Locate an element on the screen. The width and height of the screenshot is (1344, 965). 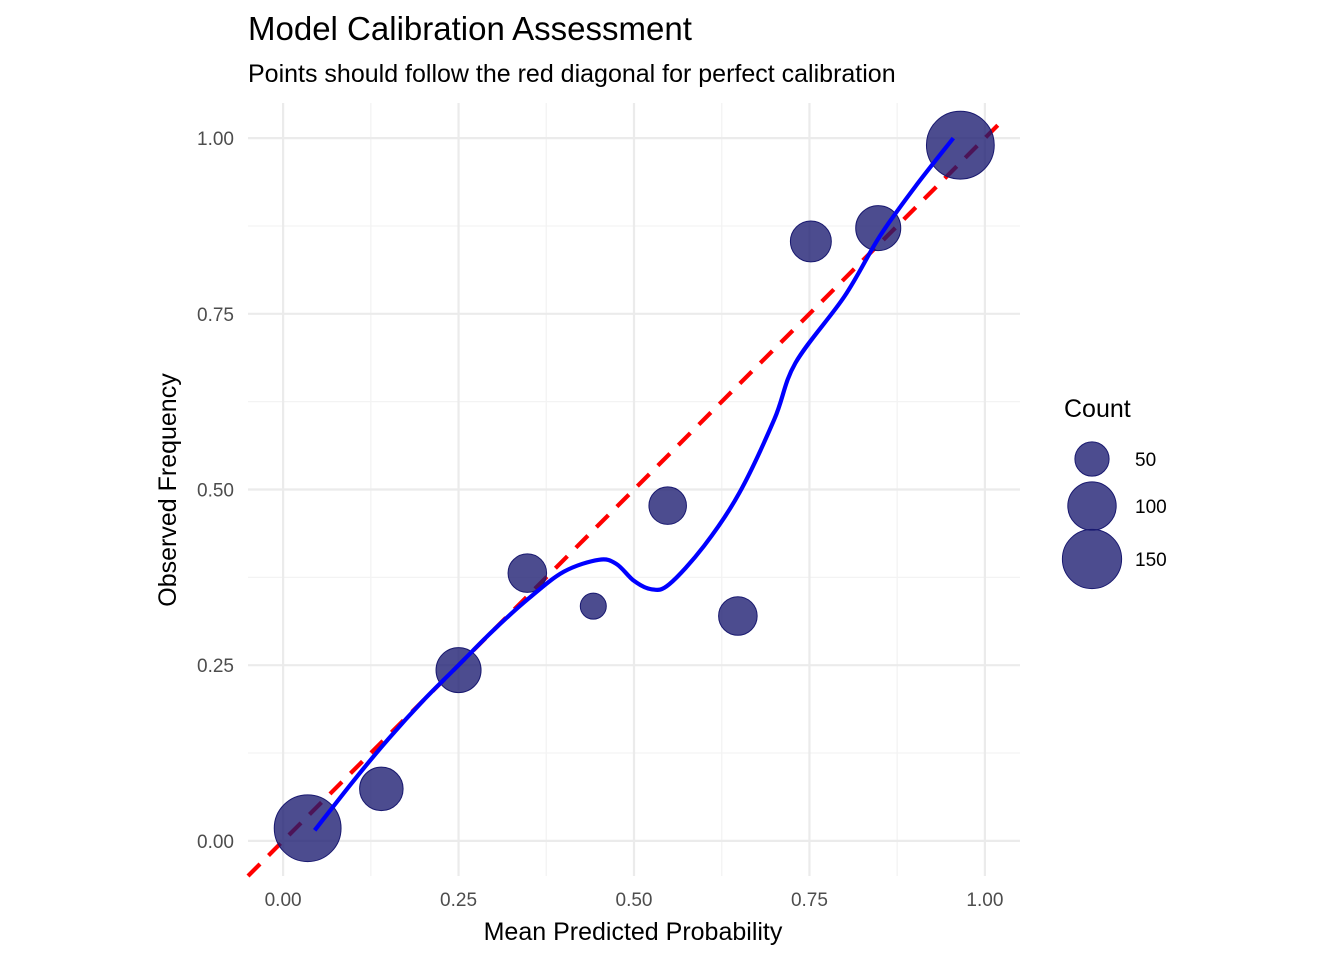
legend-label: 50 is located at coordinates (1145, 460).